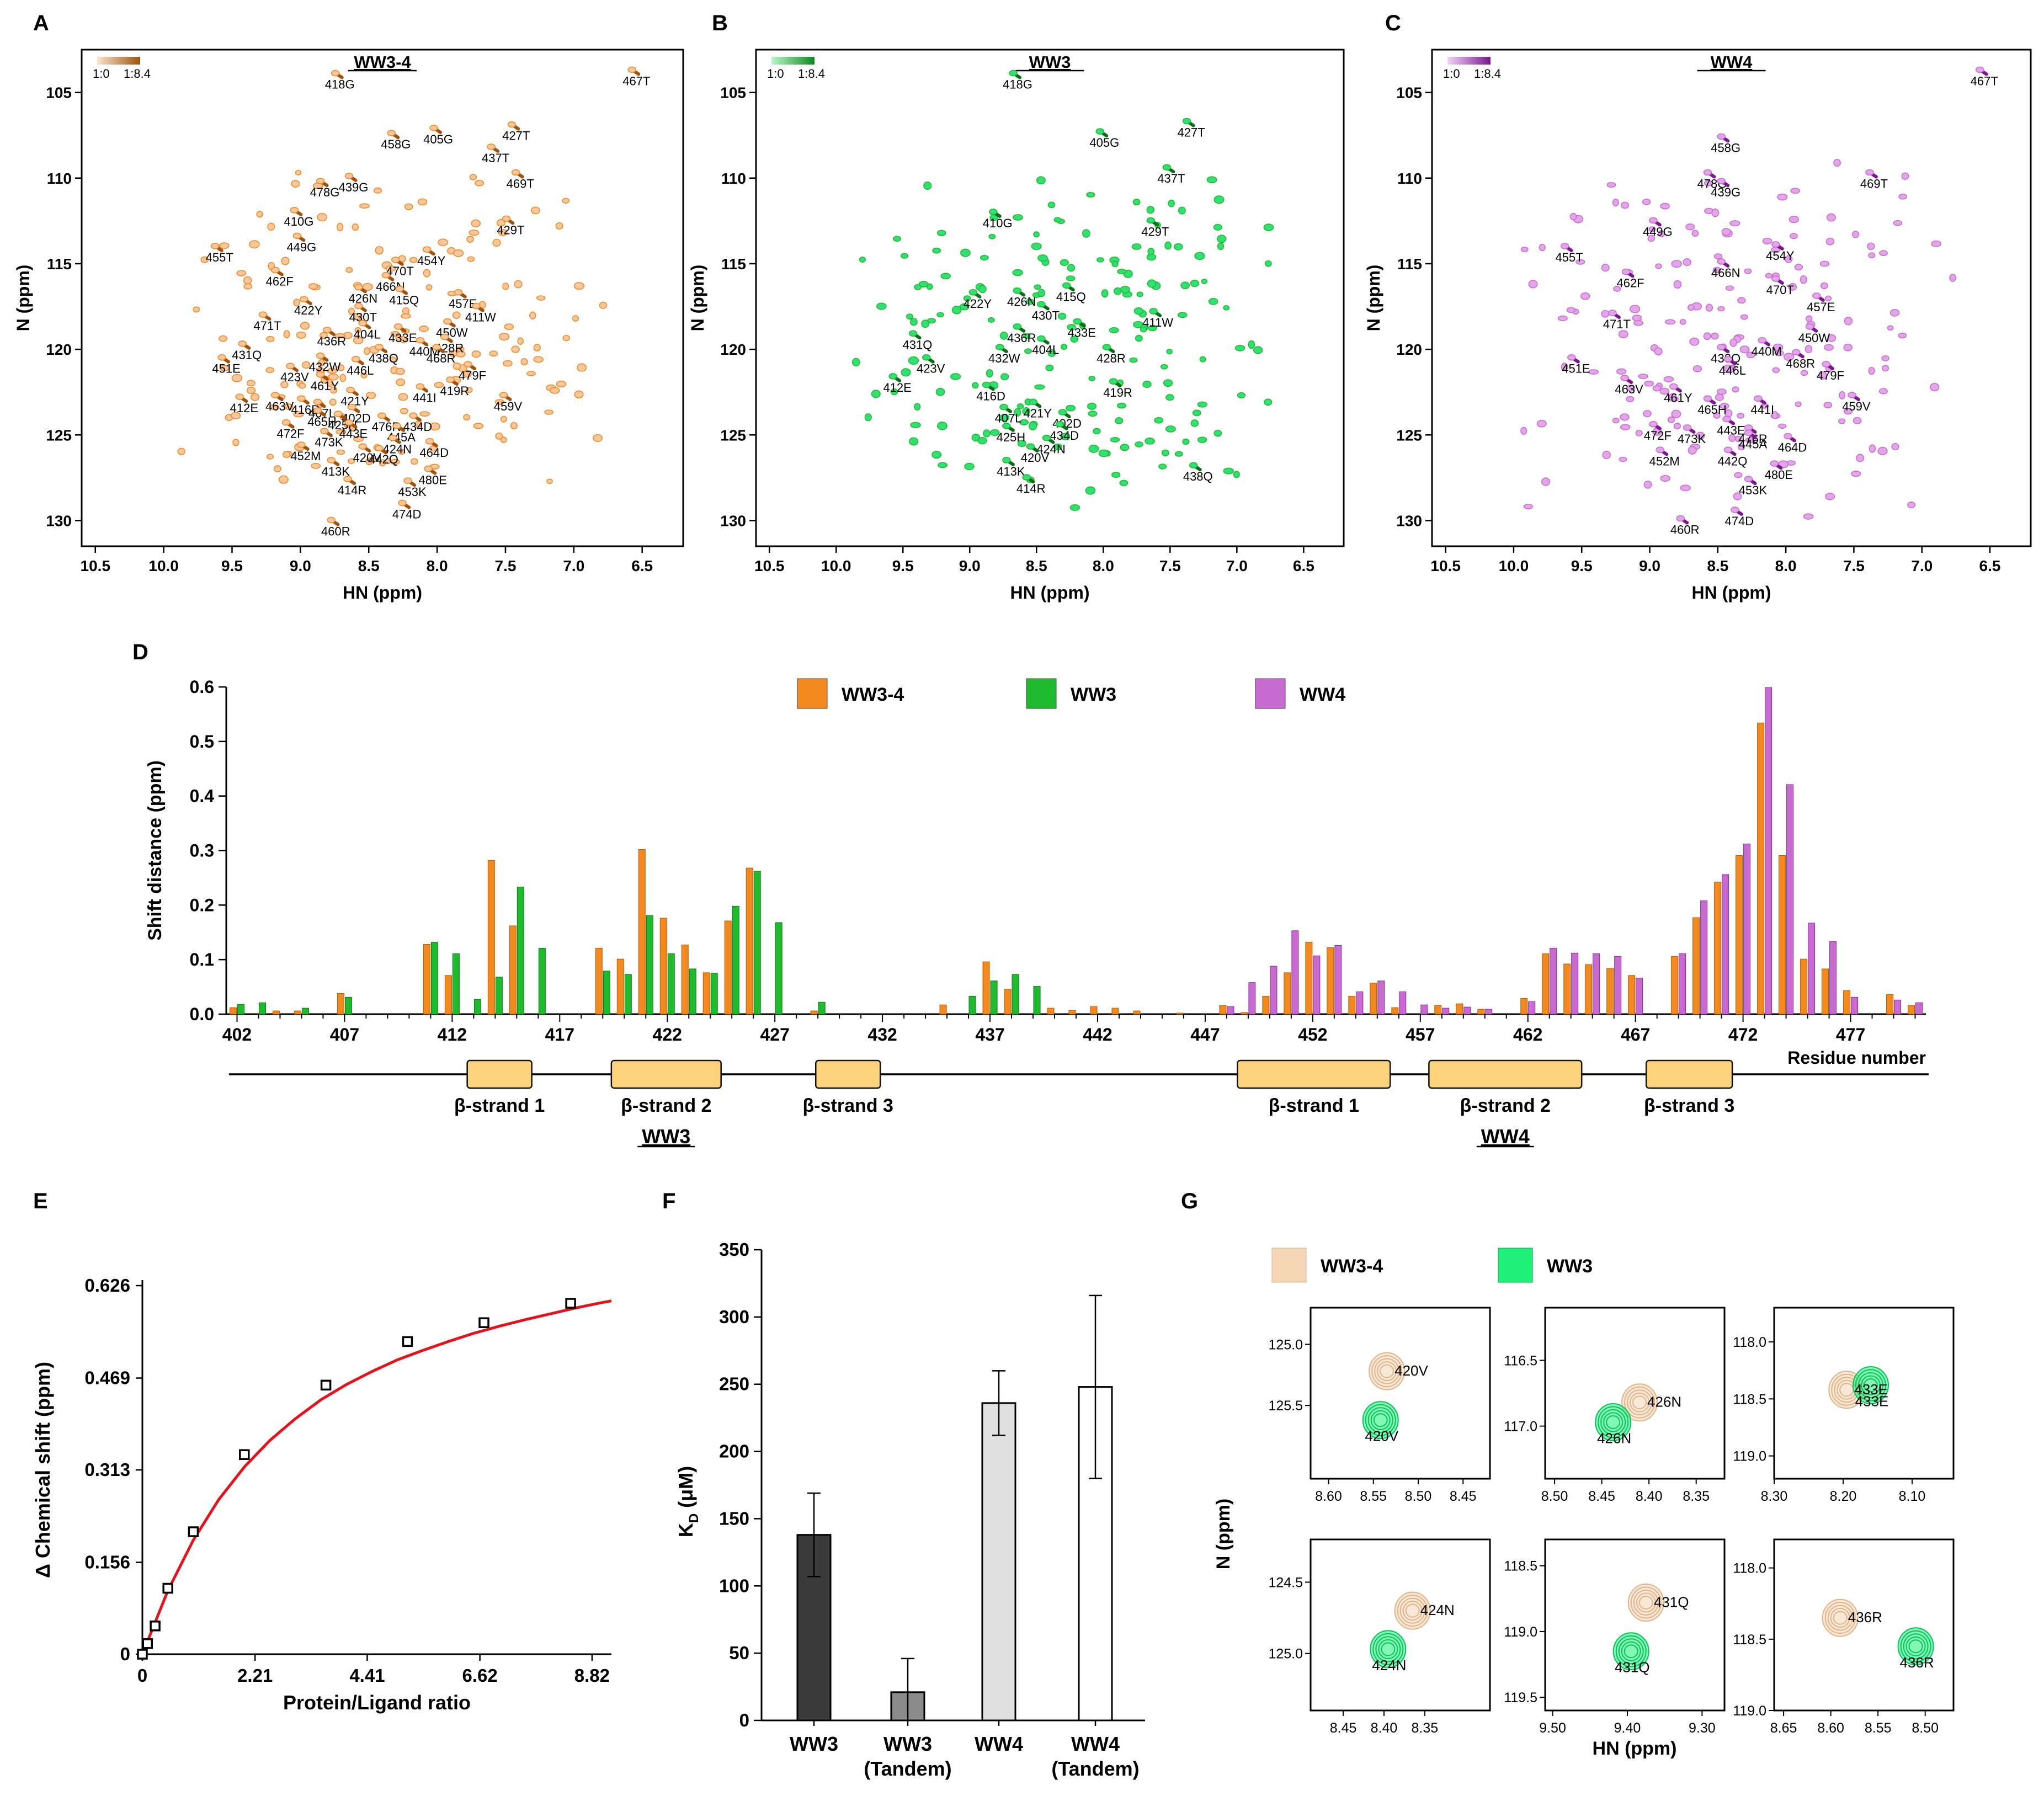 The image size is (2044, 1796). Describe the element at coordinates (1104, 143) in the screenshot. I see `peak-label: 405G` at that location.